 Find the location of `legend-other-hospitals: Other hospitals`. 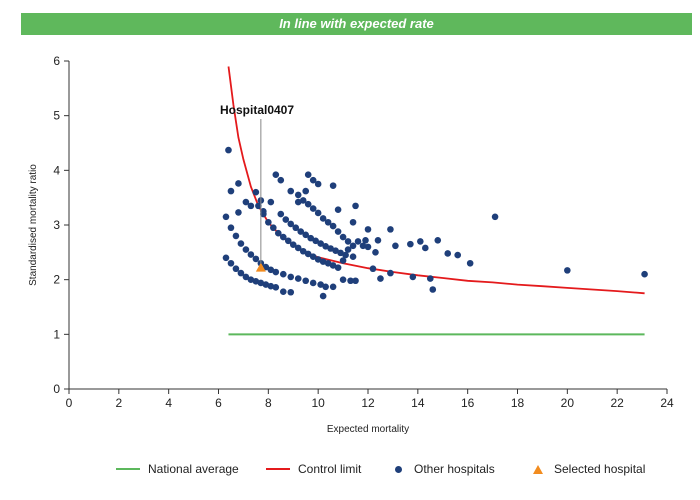

legend-other-hospitals: Other hospitals is located at coordinates (445, 469).